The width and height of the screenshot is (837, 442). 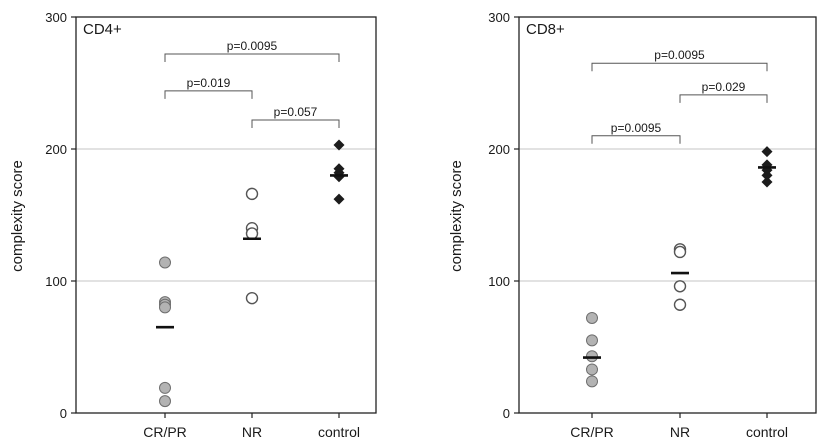 What do you see at coordinates (296, 112) in the screenshot?
I see `p-value-label: p=0.057` at bounding box center [296, 112].